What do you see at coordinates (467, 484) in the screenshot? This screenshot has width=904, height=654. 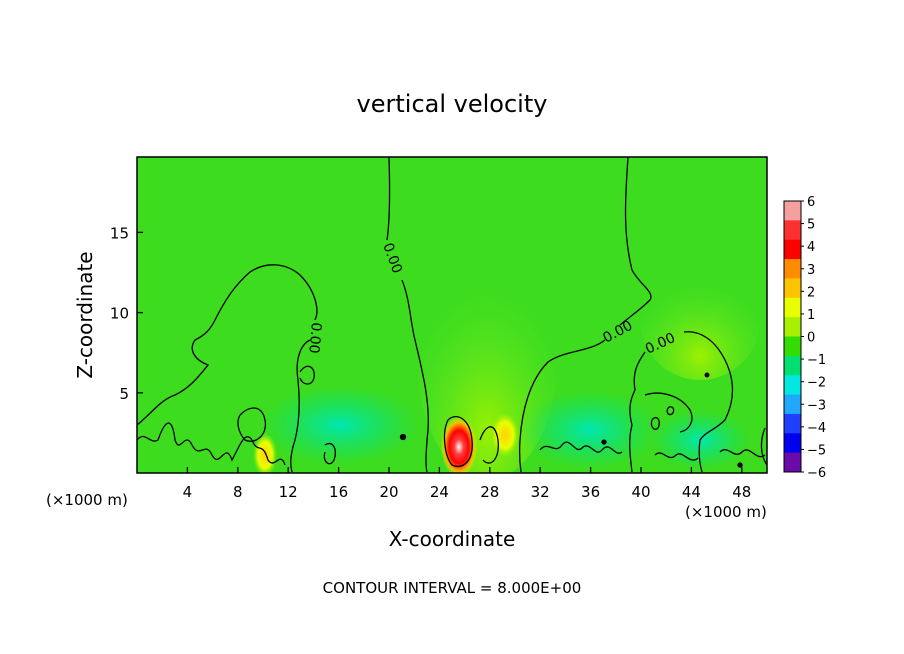 I see `x-axis: 4 8 12 16 20 24 28 32 36 40 44 48` at bounding box center [467, 484].